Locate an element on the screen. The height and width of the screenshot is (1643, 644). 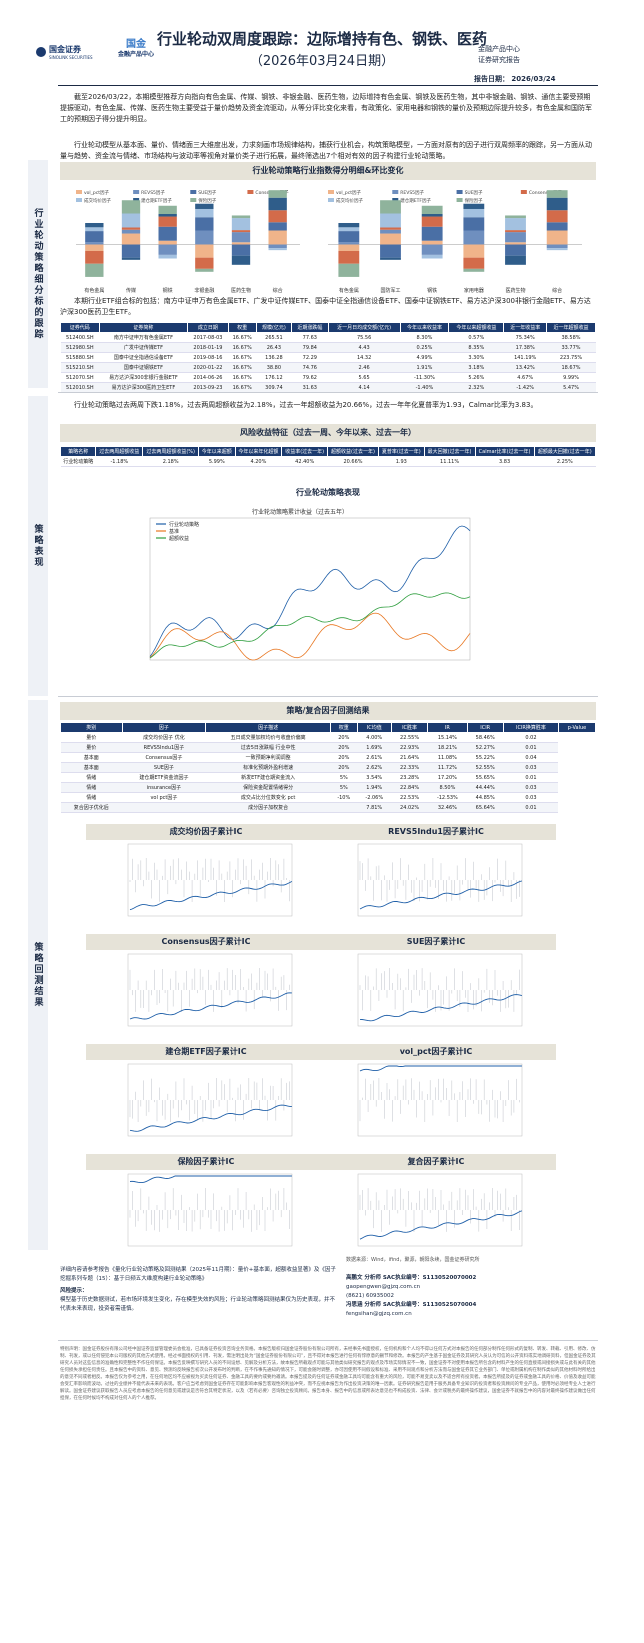
report-title: 行业轮动双周度跟踪：边际增持有色、钢铁、医药 is located at coordinates (321, 39).